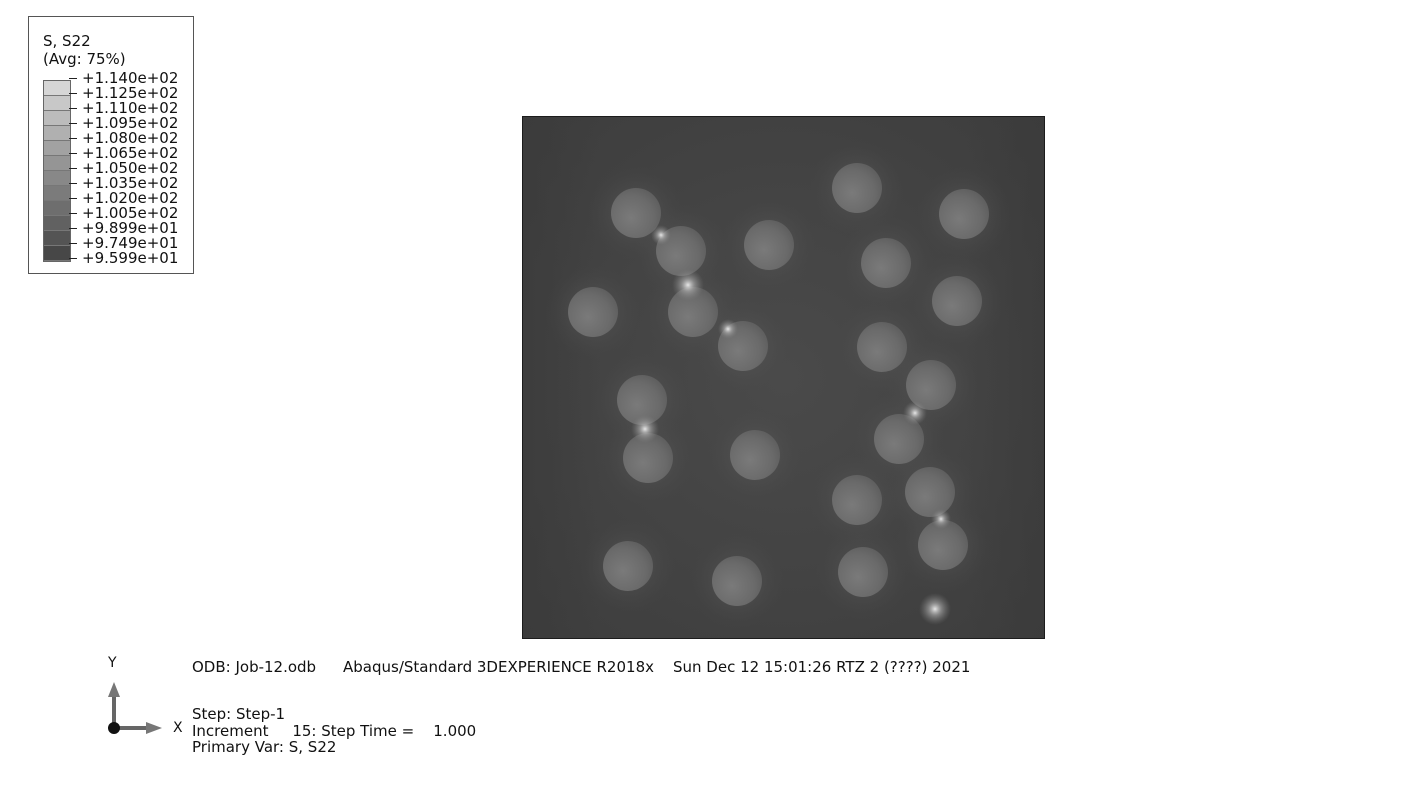 This screenshot has width=1424, height=801. I want to click on legend-value: +1.050e+02, so click(123, 168).